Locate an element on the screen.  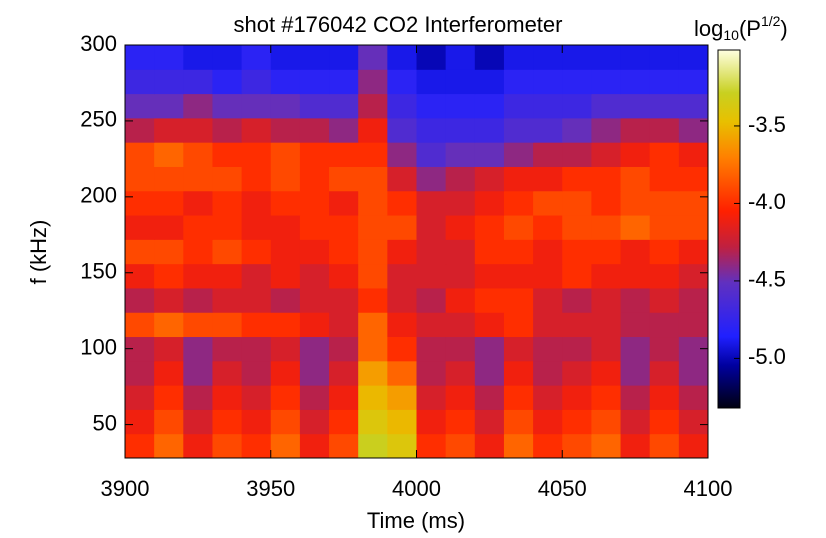
y-tick-label: 200 is located at coordinates (98, 195).